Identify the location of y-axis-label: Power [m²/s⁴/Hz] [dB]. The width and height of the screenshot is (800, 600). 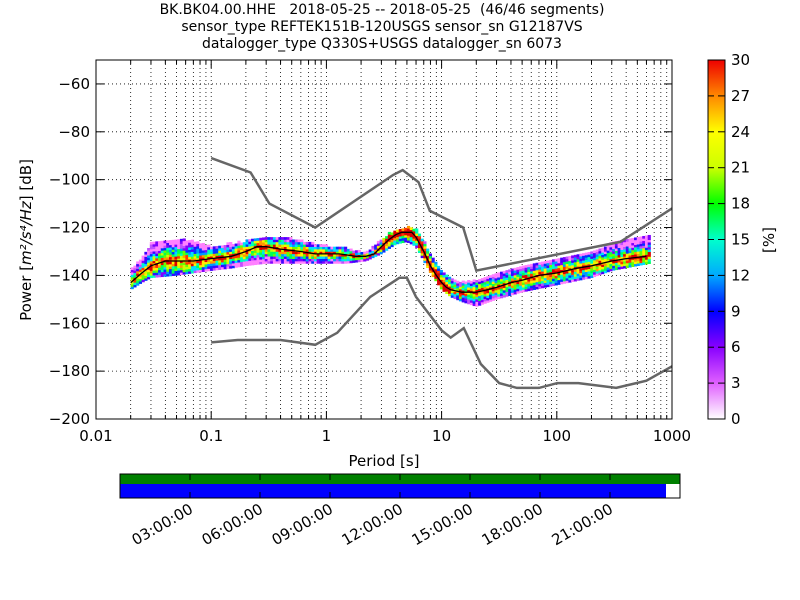
(26, 240).